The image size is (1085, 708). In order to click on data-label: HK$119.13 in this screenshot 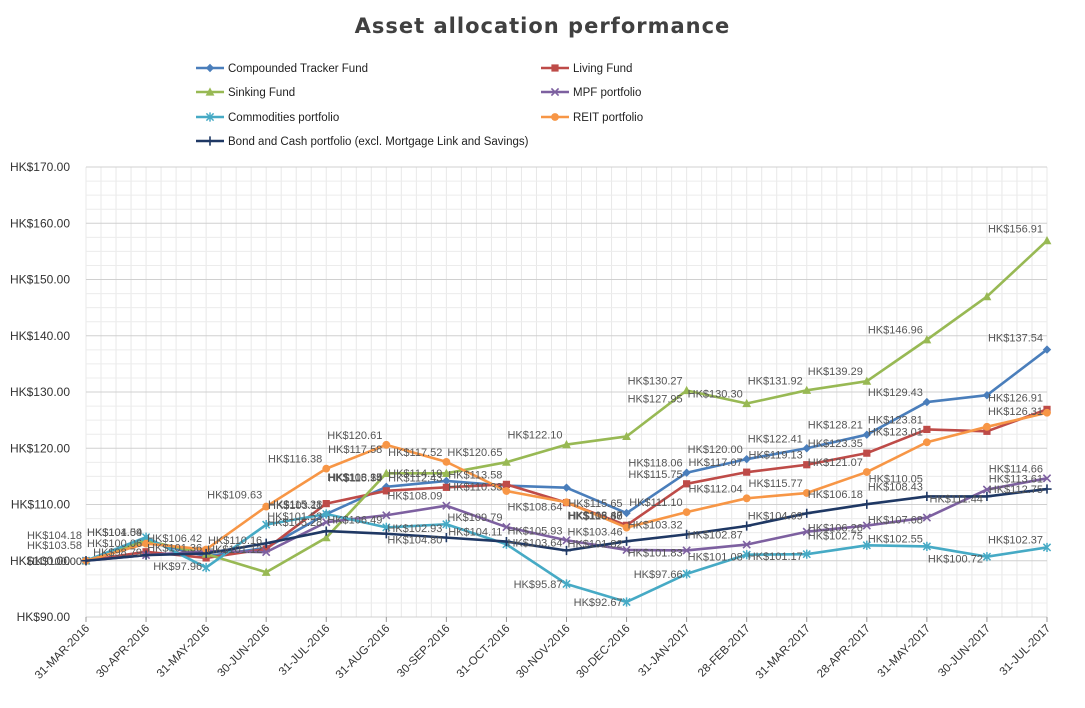, I will do `click(776, 456)`.